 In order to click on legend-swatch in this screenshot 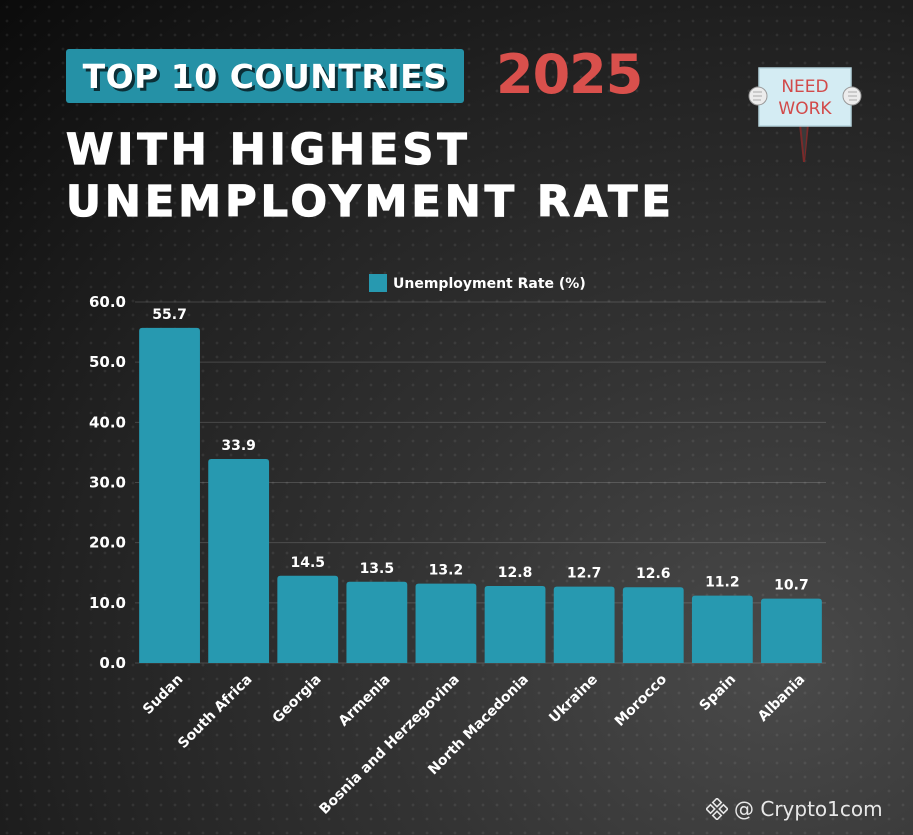, I will do `click(378, 283)`.